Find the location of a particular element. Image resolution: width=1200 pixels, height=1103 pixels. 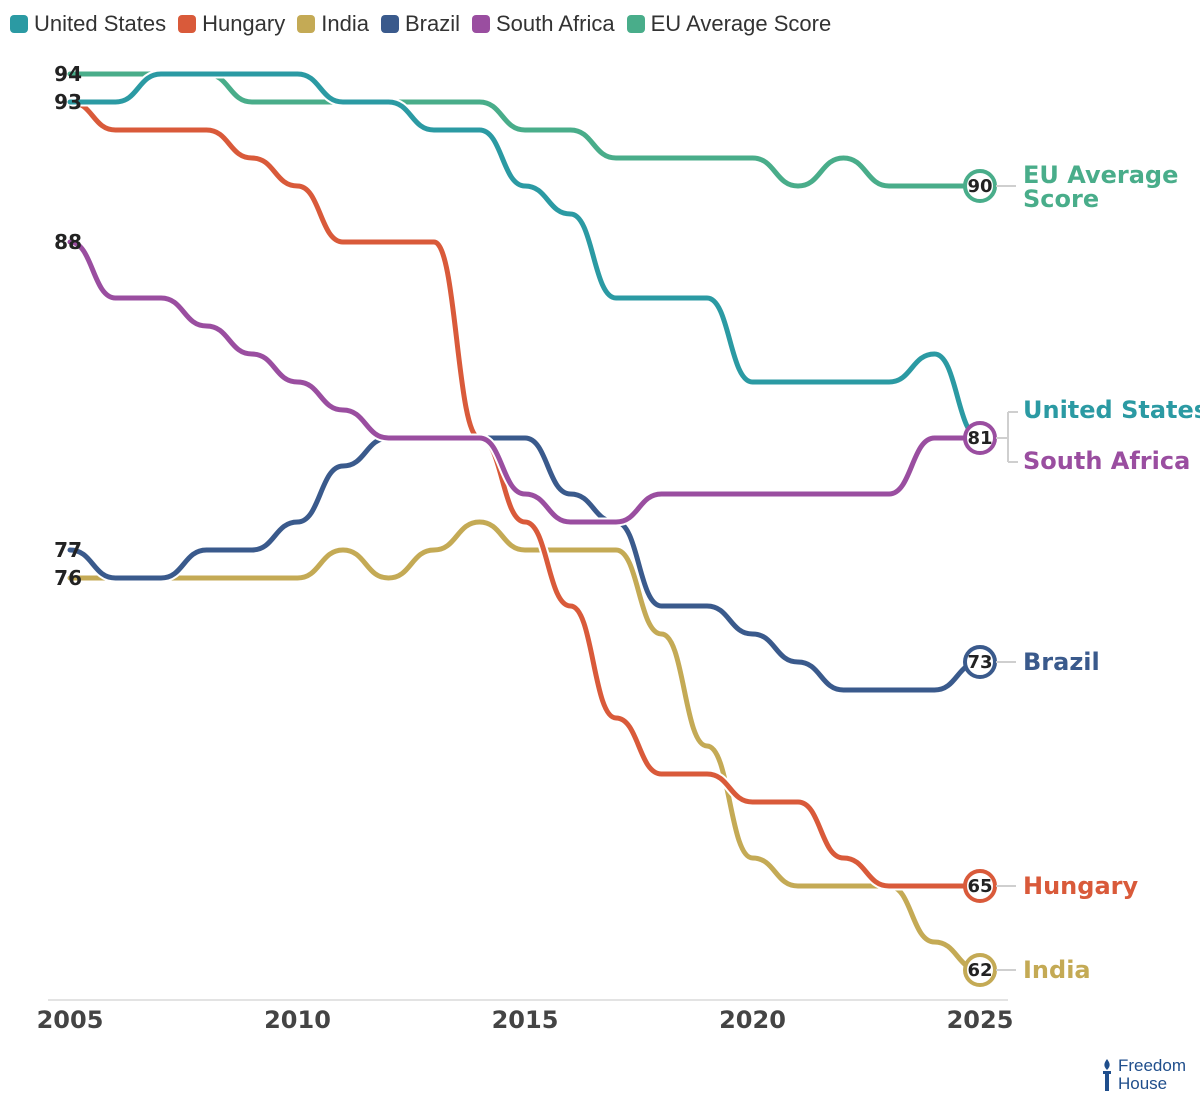

series-label-eu-average-score: EU Average Score is located at coordinates (1100, 187).